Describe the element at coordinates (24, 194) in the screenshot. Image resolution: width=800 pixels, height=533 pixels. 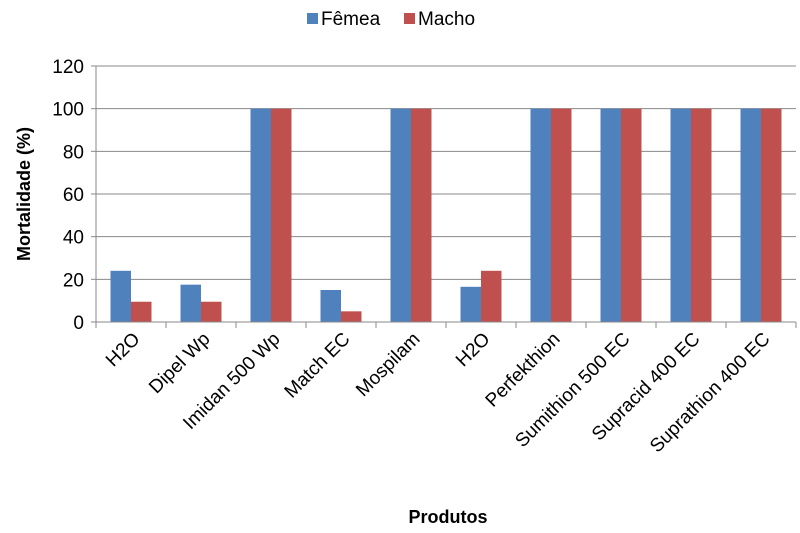
I see `y-axis-title: Mortalidade (%)` at that location.